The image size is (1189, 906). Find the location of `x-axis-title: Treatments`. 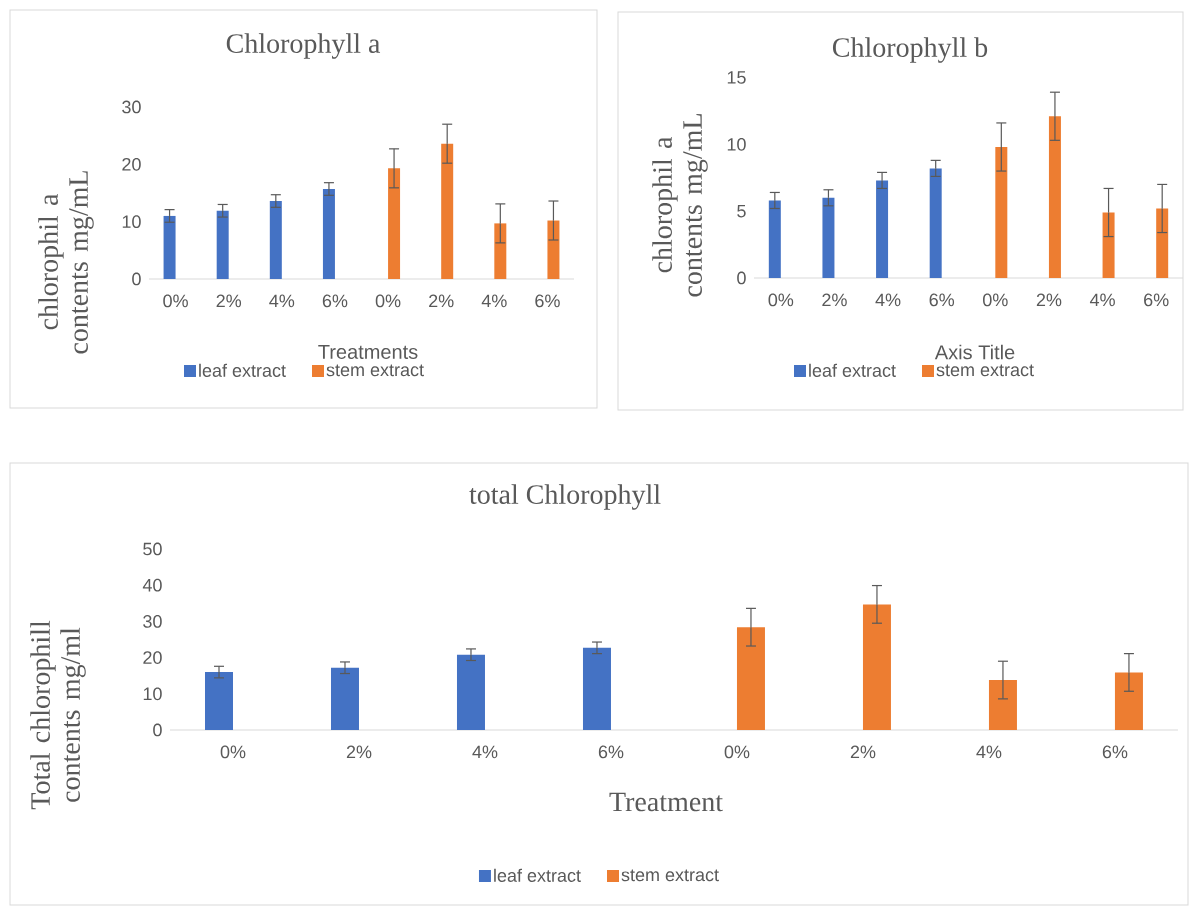

x-axis-title: Treatments is located at coordinates (368, 352).